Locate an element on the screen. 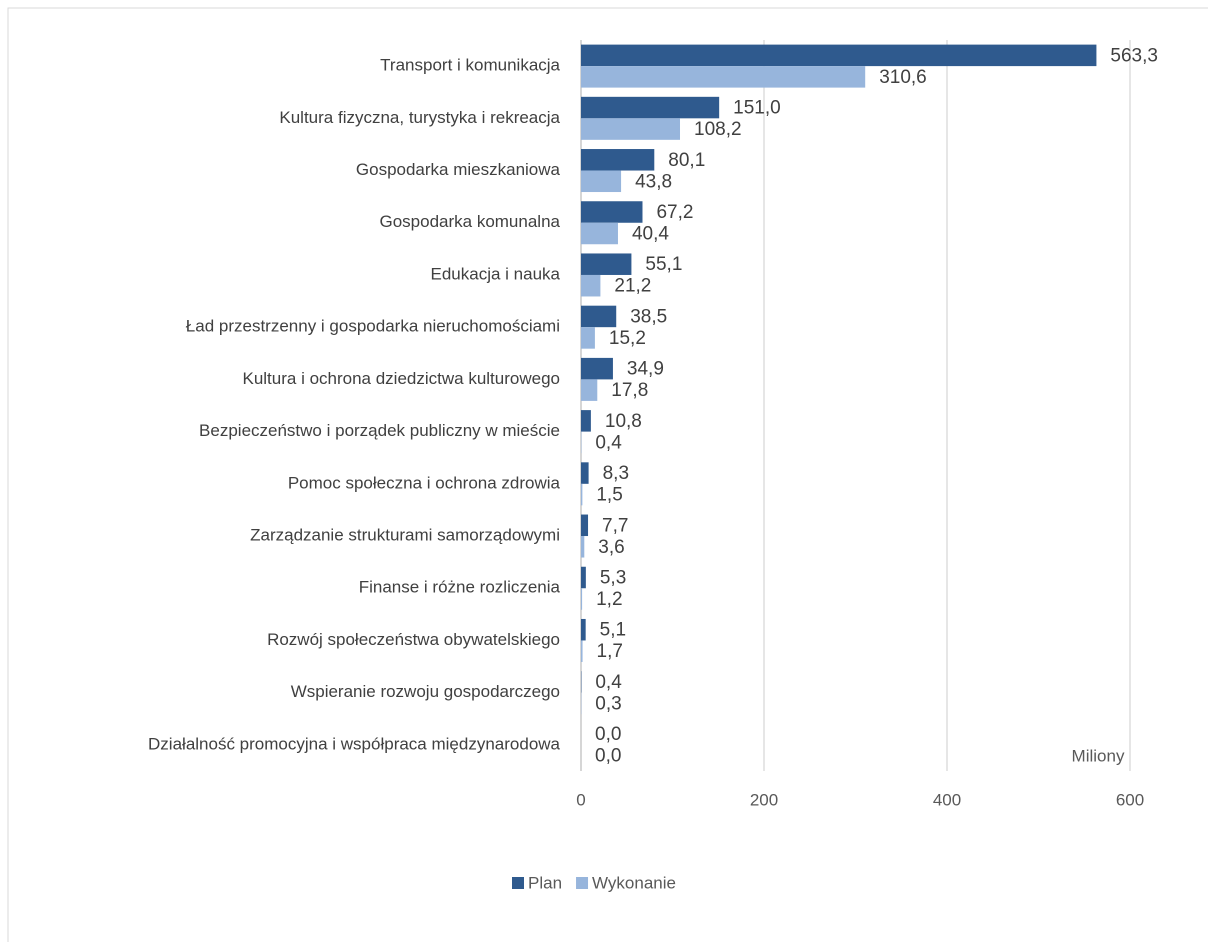  category-label: Kultura fizyczna, turystyka i rekreacja is located at coordinates (419, 117).